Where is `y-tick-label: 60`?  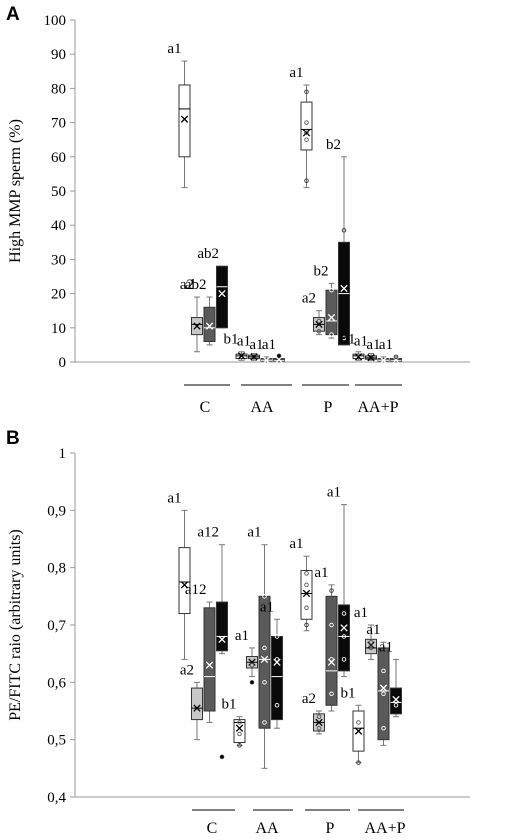
y-tick-label: 60 is located at coordinates (58, 158).